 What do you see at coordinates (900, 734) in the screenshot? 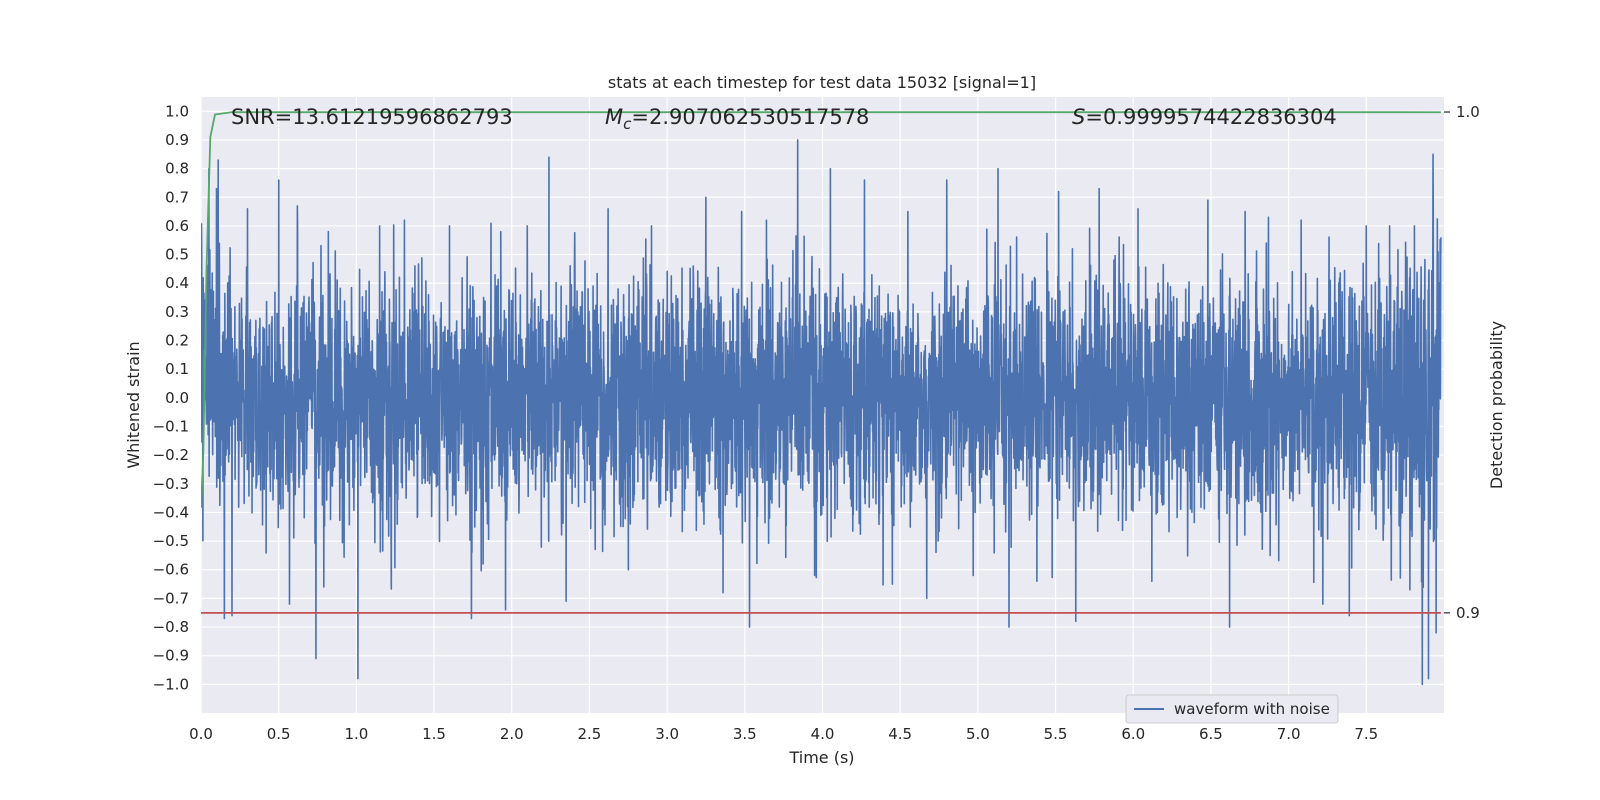
I see `x-tick-label: 4.5` at bounding box center [900, 734].